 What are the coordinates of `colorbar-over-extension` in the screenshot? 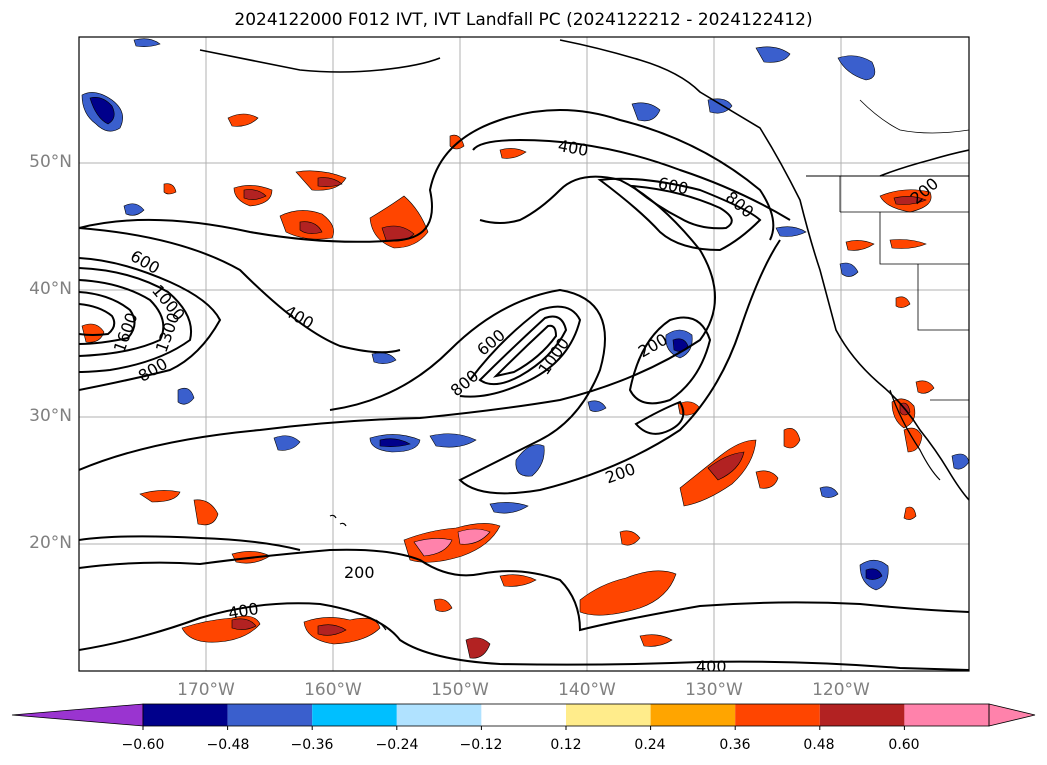 It's located at (1012, 715).